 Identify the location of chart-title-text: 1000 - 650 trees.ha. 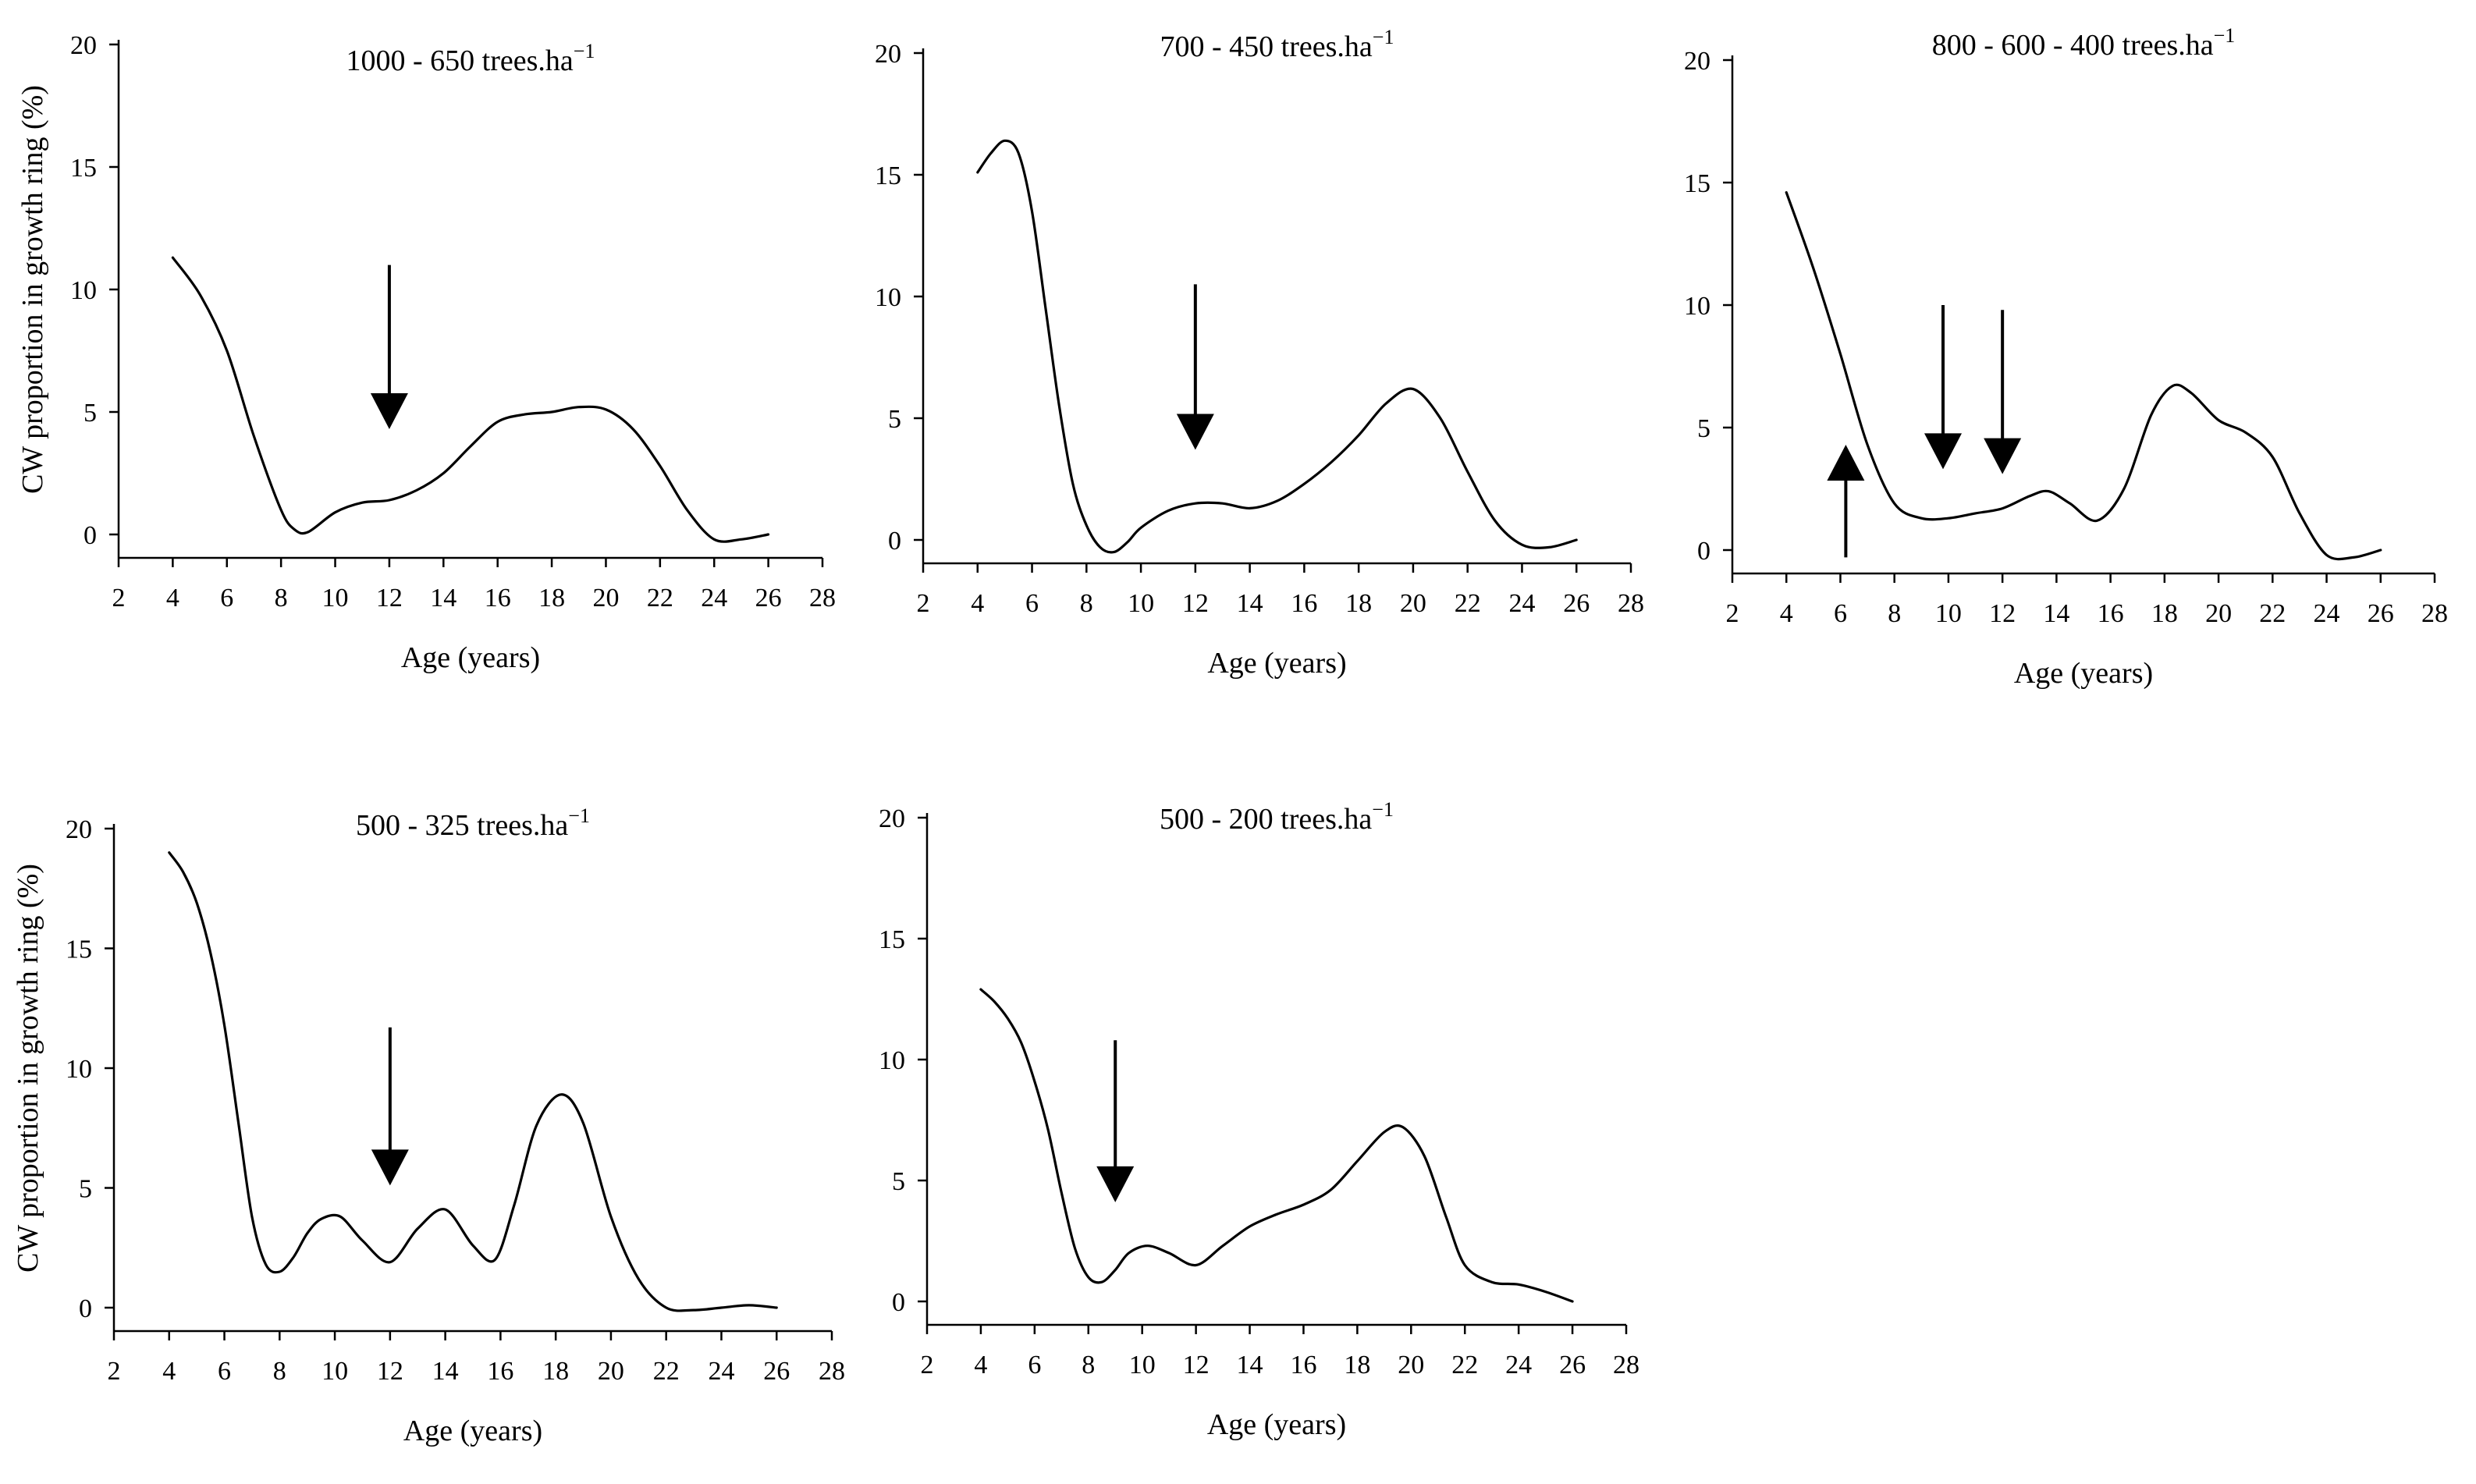
(460, 61).